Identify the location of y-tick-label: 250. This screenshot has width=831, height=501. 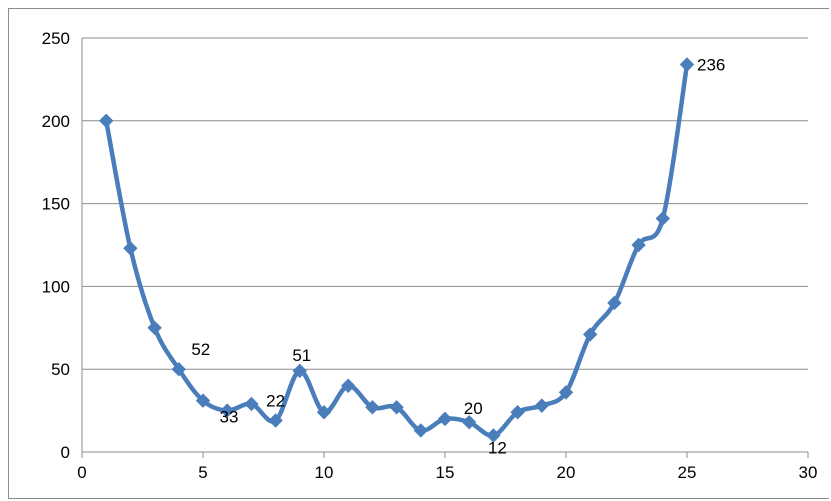
(56, 38).